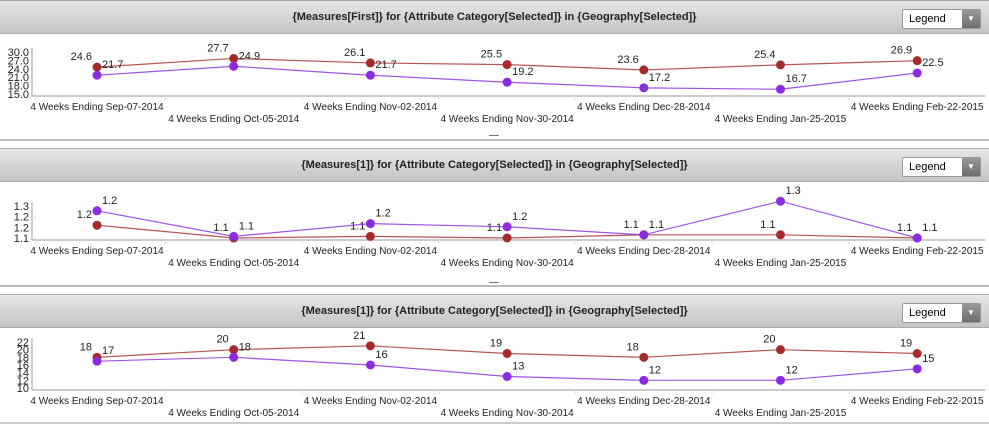  I want to click on y-tick-label: 14, so click(23, 374).